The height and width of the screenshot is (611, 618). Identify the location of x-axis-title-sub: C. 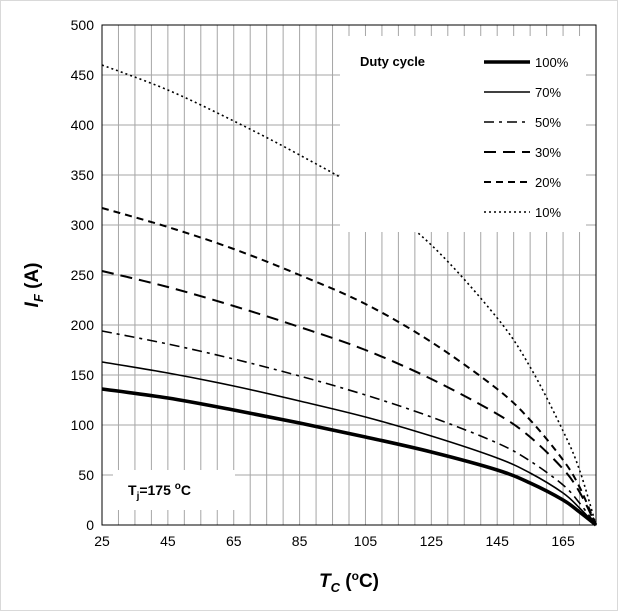
(336, 587).